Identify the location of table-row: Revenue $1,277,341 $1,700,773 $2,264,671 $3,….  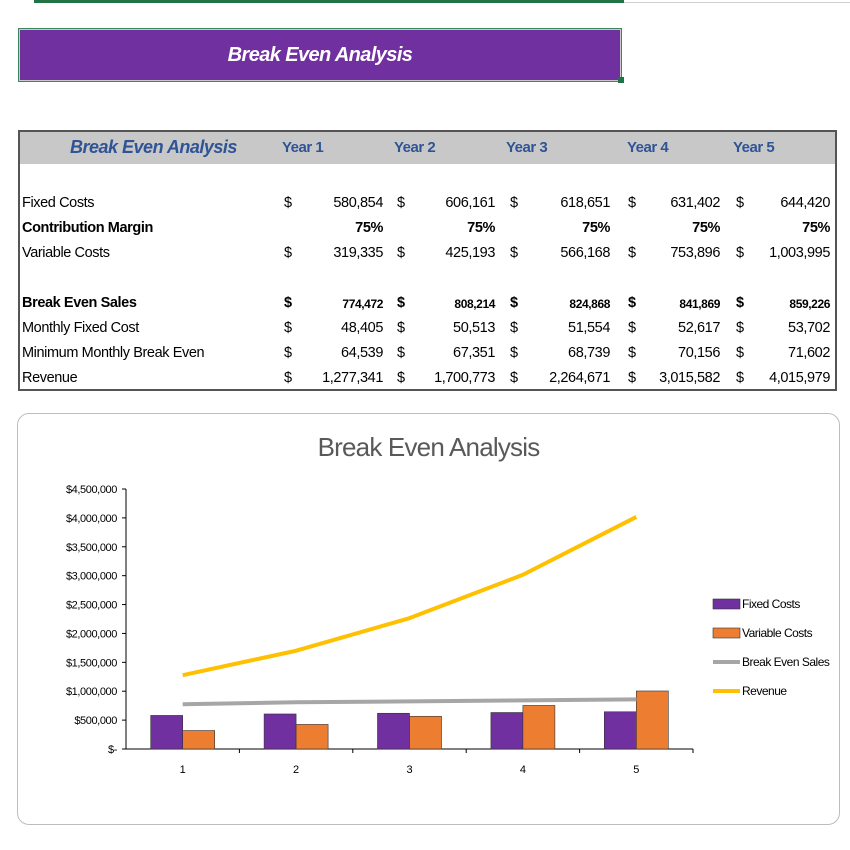
(427, 379).